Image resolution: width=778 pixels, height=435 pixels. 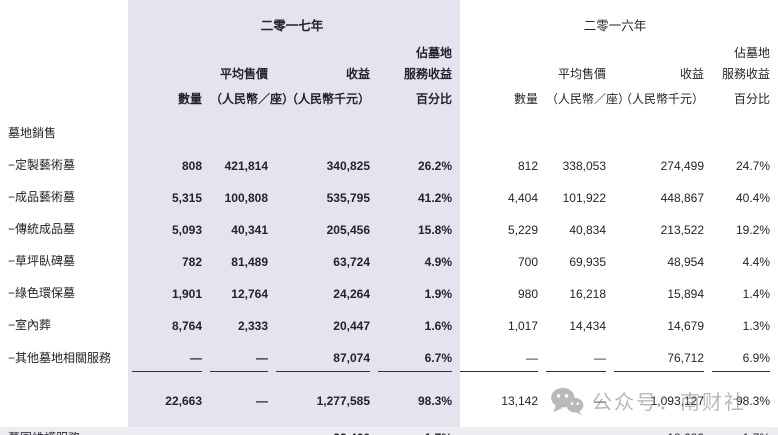 I want to click on cell: 40.4%, so click(x=753, y=198).